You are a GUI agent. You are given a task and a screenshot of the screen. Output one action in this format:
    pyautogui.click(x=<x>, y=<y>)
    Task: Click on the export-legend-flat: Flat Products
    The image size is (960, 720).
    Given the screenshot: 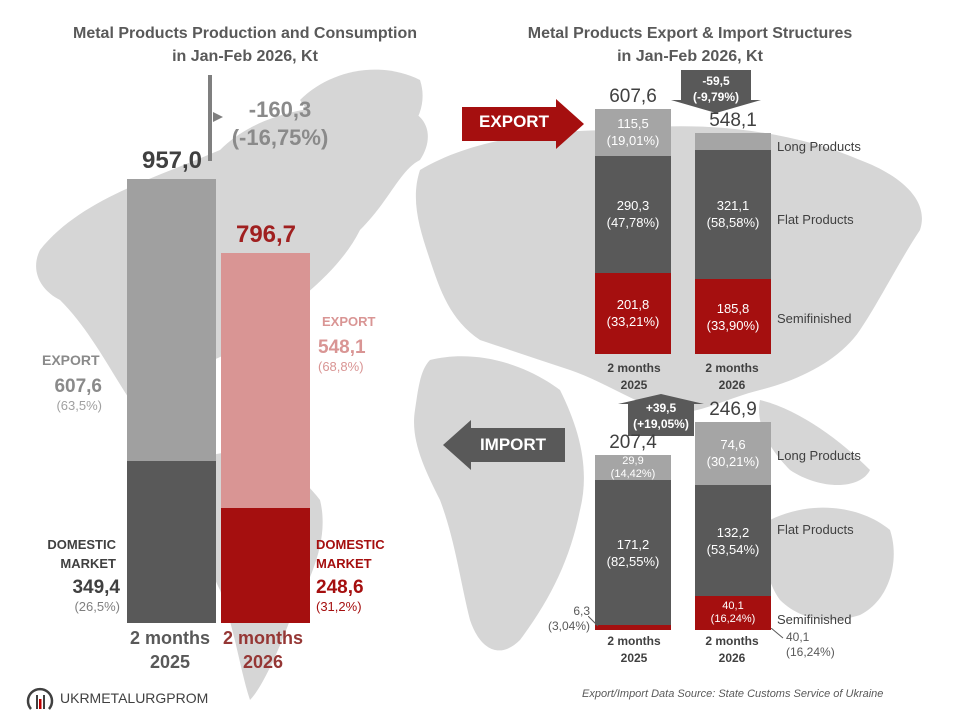 What is the action you would take?
    pyautogui.click(x=815, y=219)
    